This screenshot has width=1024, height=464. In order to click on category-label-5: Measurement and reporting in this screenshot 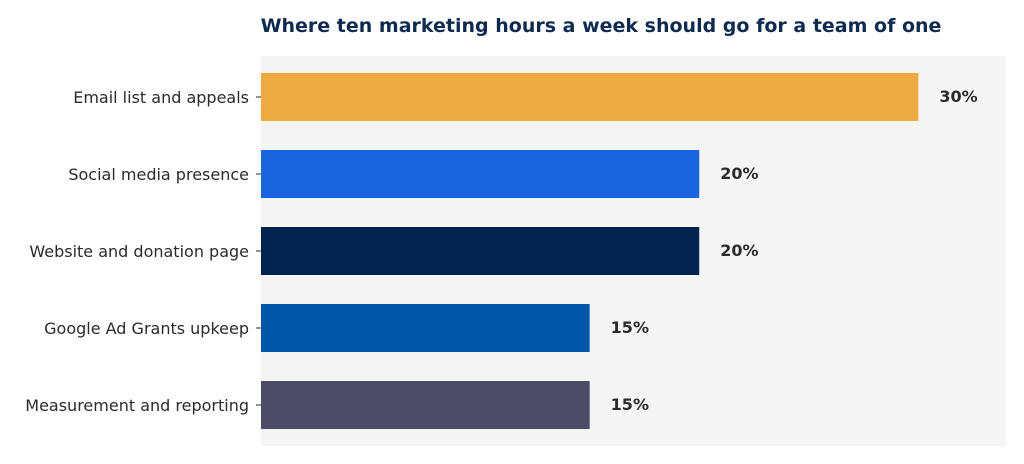, I will do `click(137, 405)`.